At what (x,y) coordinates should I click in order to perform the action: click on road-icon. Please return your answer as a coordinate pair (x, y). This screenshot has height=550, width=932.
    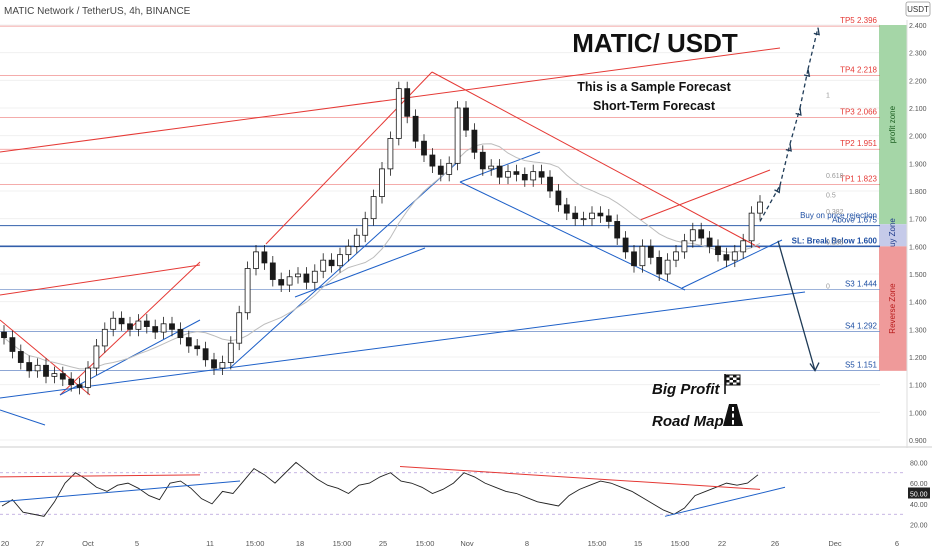
    Looking at the image, I should click on (733, 415).